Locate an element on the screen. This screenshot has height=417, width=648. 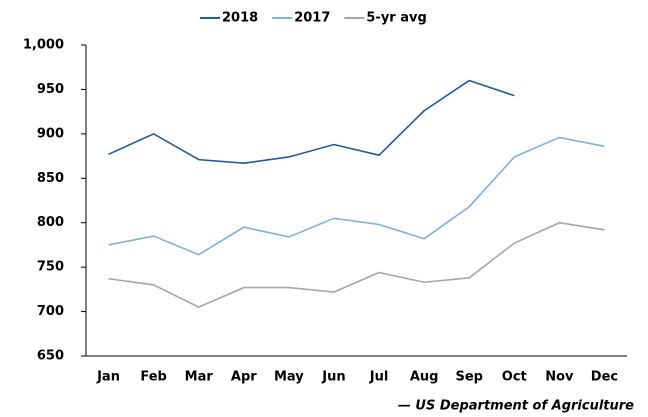
series-line is located at coordinates (311, 121).